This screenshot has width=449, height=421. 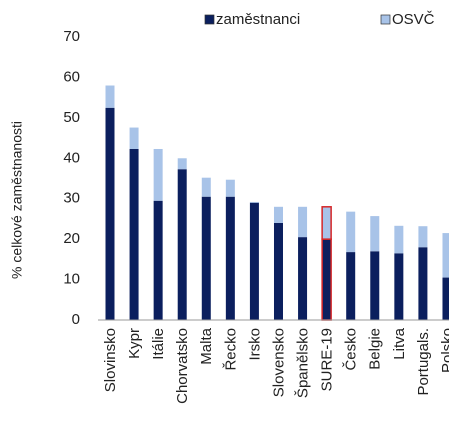 I want to click on legend-label: OSVČ, so click(x=413, y=19).